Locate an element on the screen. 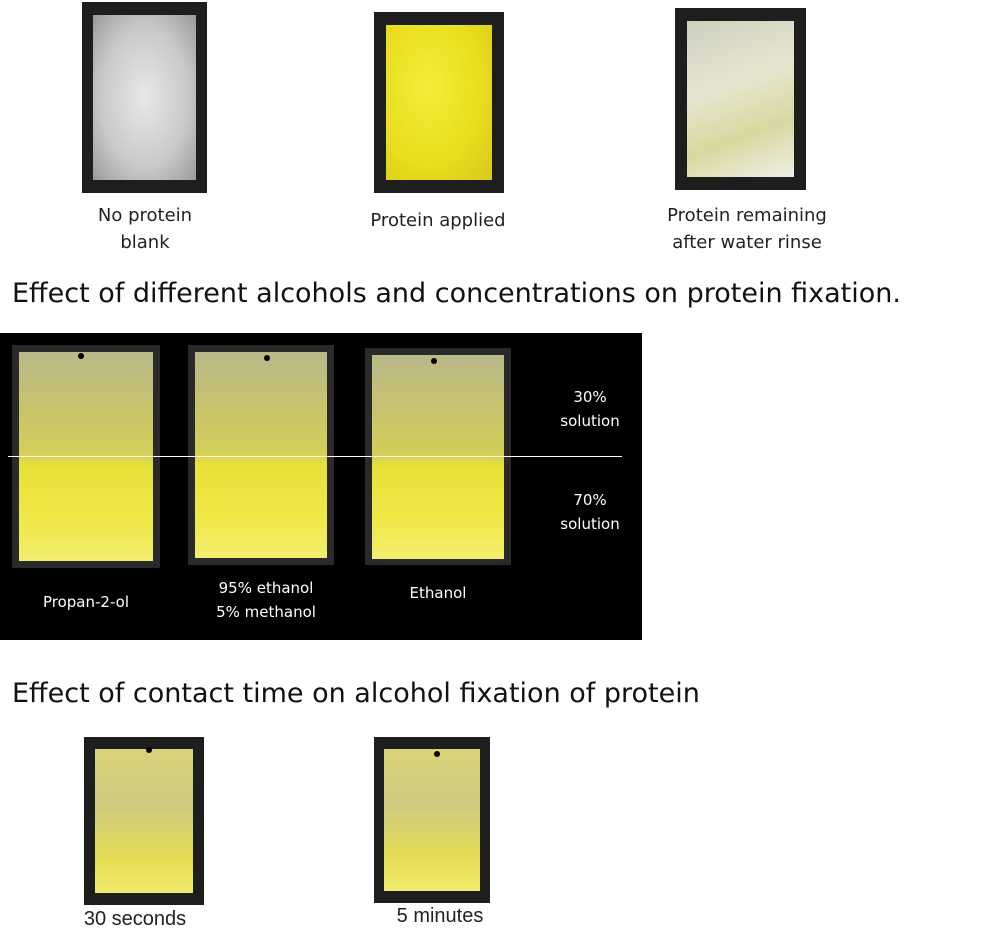  label-line: 95% ethanol is located at coordinates (266, 588).